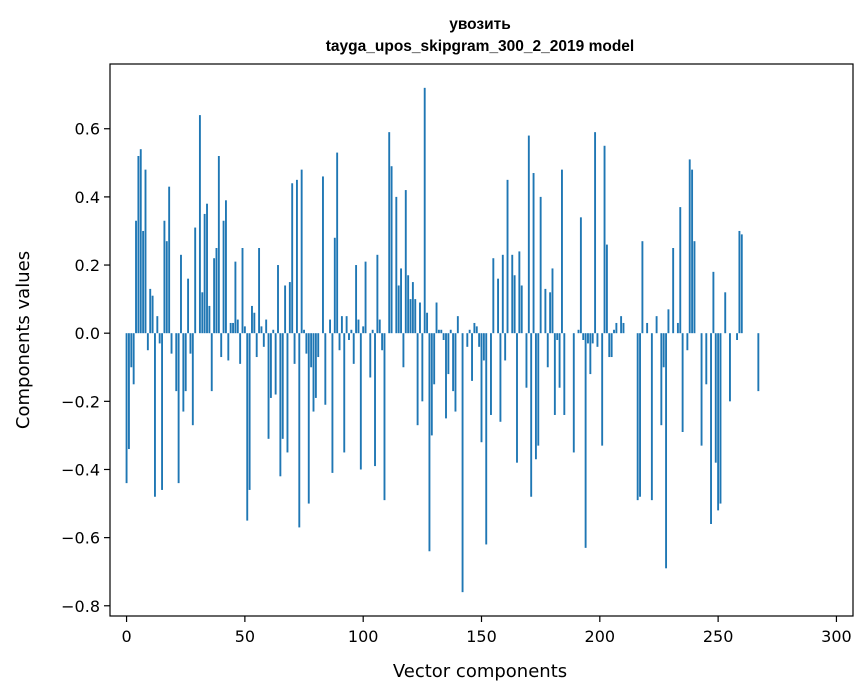  What do you see at coordinates (87, 333) in the screenshot?
I see `y-tick-label: 0.0` at bounding box center [87, 333].